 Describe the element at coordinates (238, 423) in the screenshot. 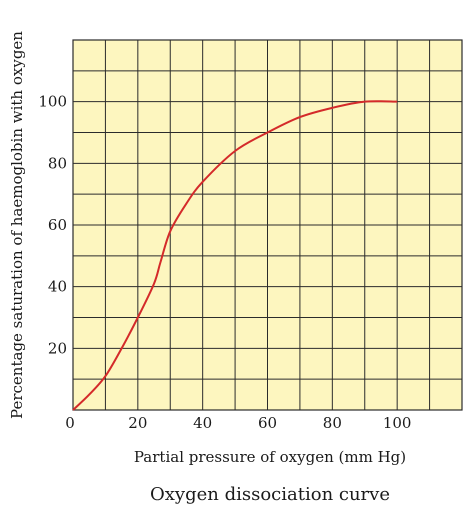

I see `x-axis-ticks: 0 20 40 60 80 100` at that location.